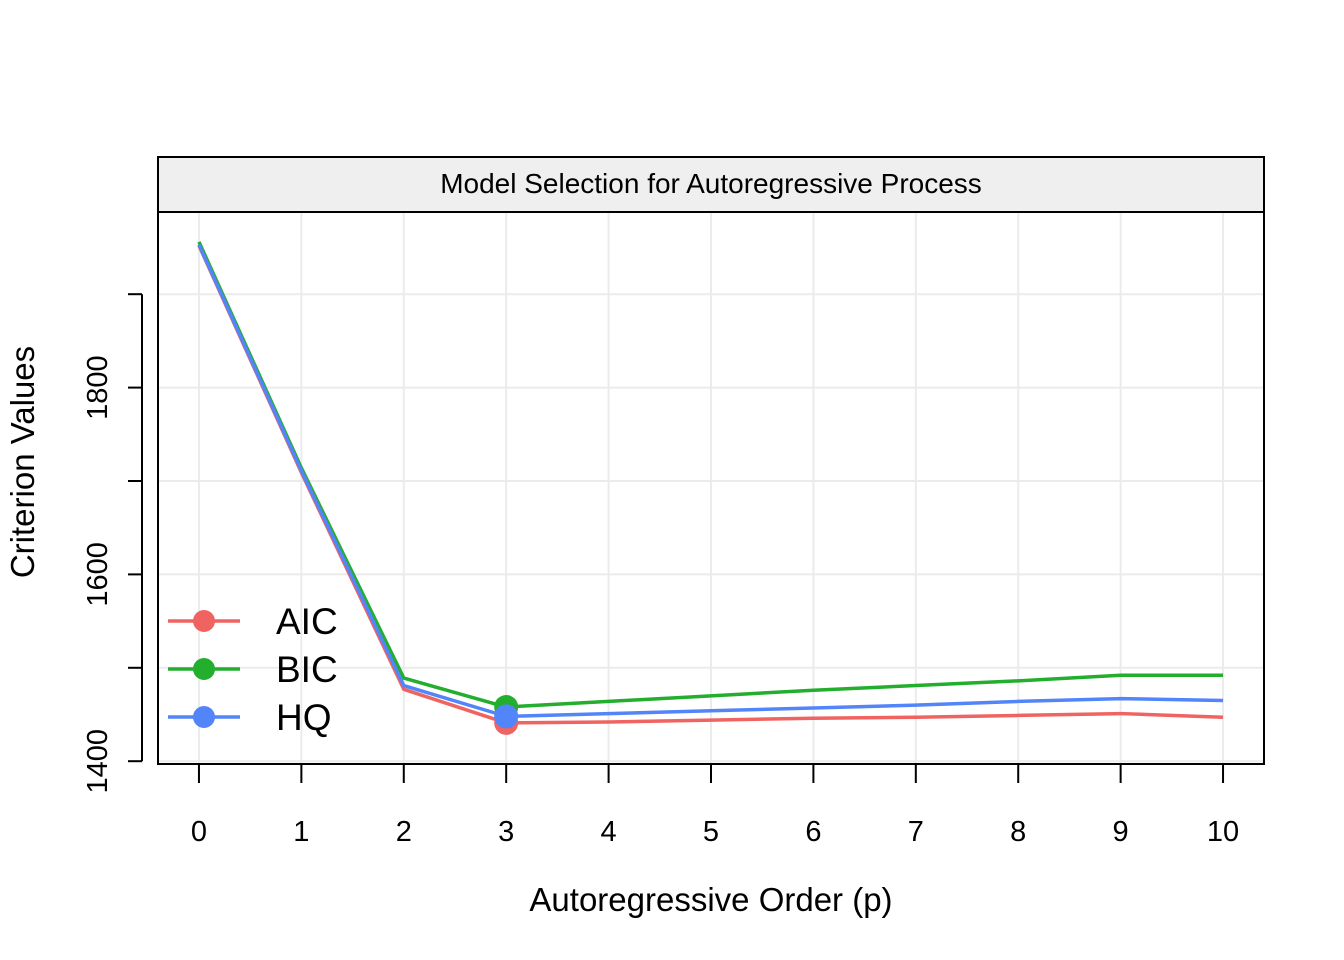  I want to click on y-axis-label: Criterion Values, so click(22, 462).